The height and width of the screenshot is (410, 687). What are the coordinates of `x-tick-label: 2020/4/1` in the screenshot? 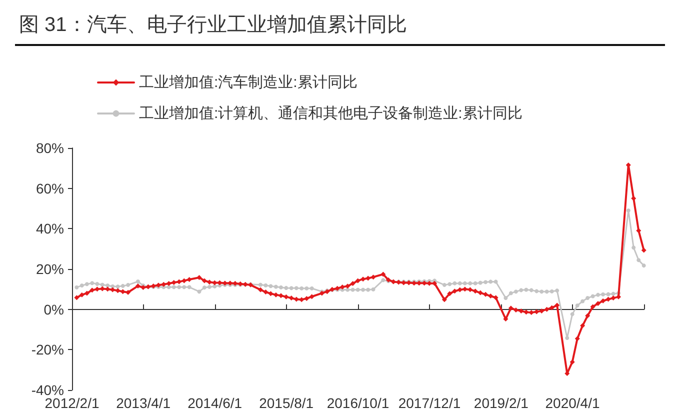 It's located at (572, 402).